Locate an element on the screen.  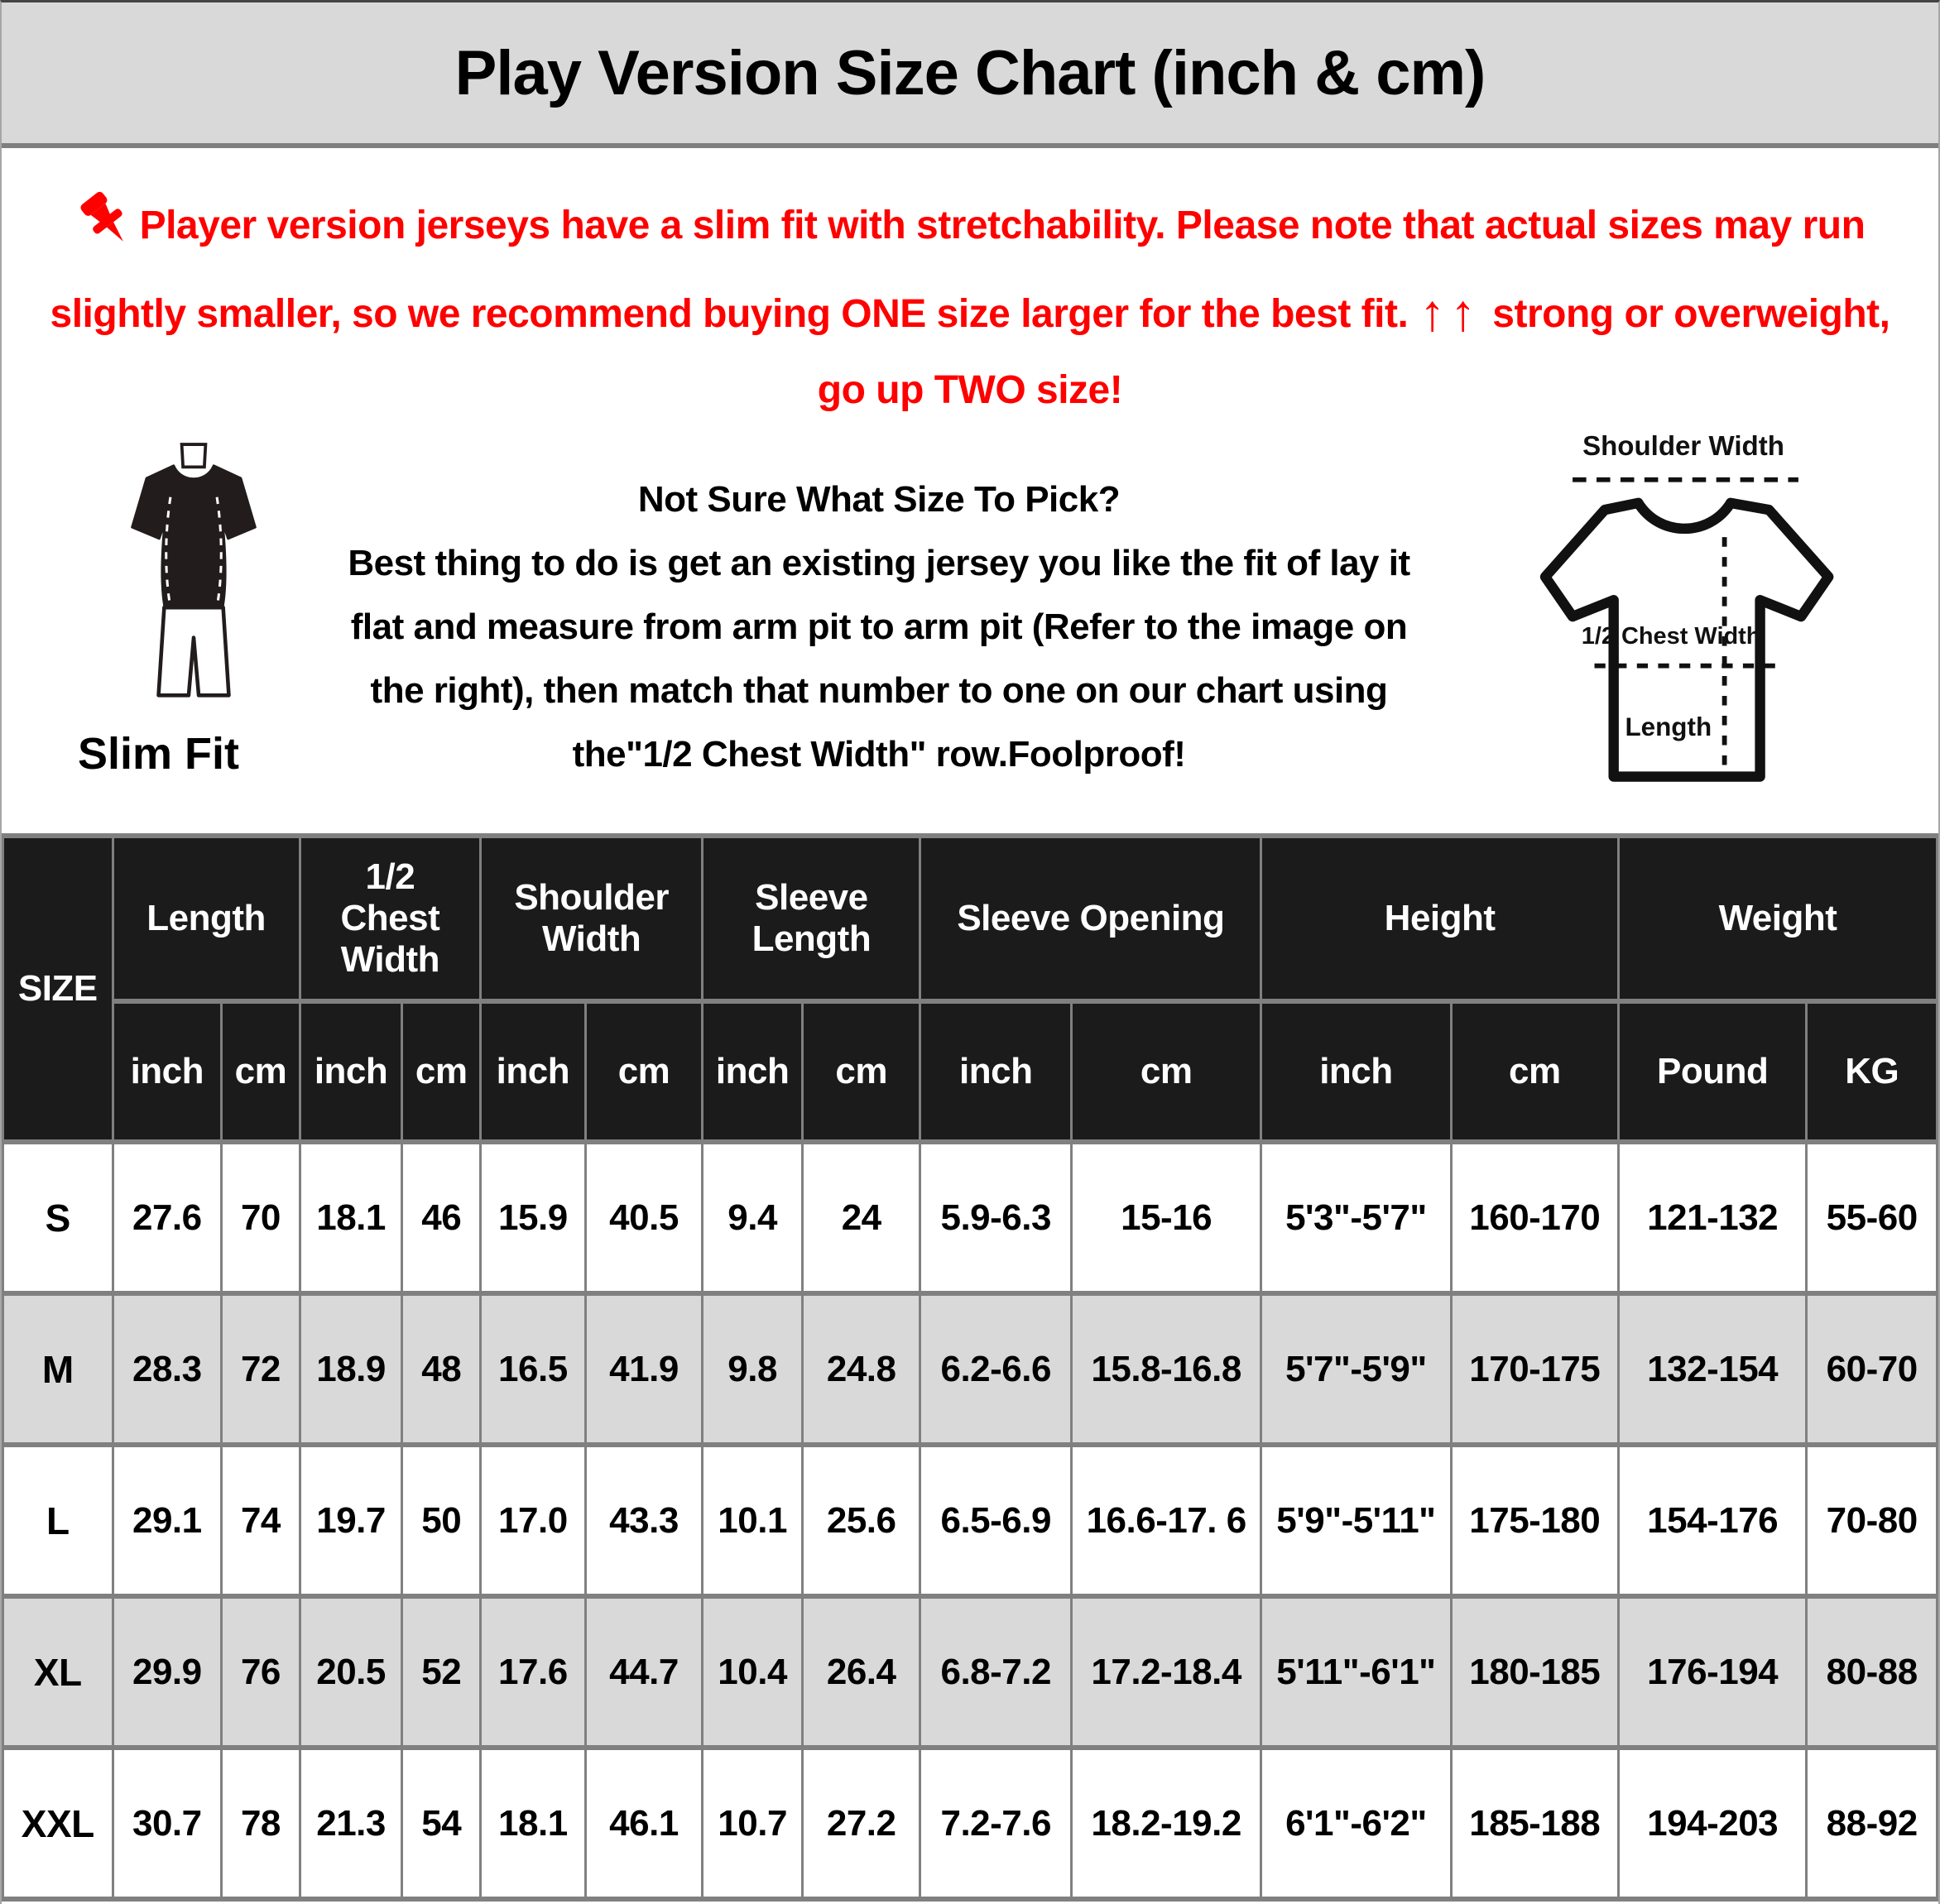
cell: 6.2-6.6 is located at coordinates (996, 1369).